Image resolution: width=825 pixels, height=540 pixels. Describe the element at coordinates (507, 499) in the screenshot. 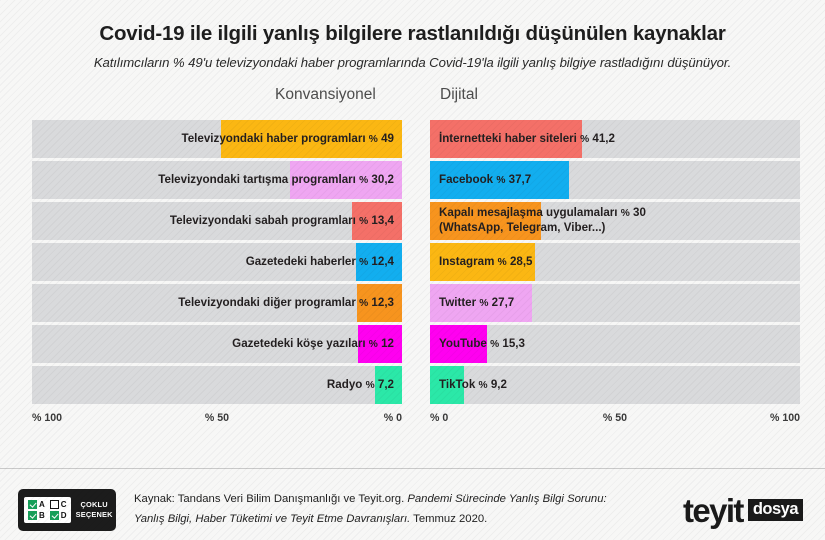

I see `source-italic-1: Pandemi Sürecinde Yanlış Bilgi Sorunu:` at that location.